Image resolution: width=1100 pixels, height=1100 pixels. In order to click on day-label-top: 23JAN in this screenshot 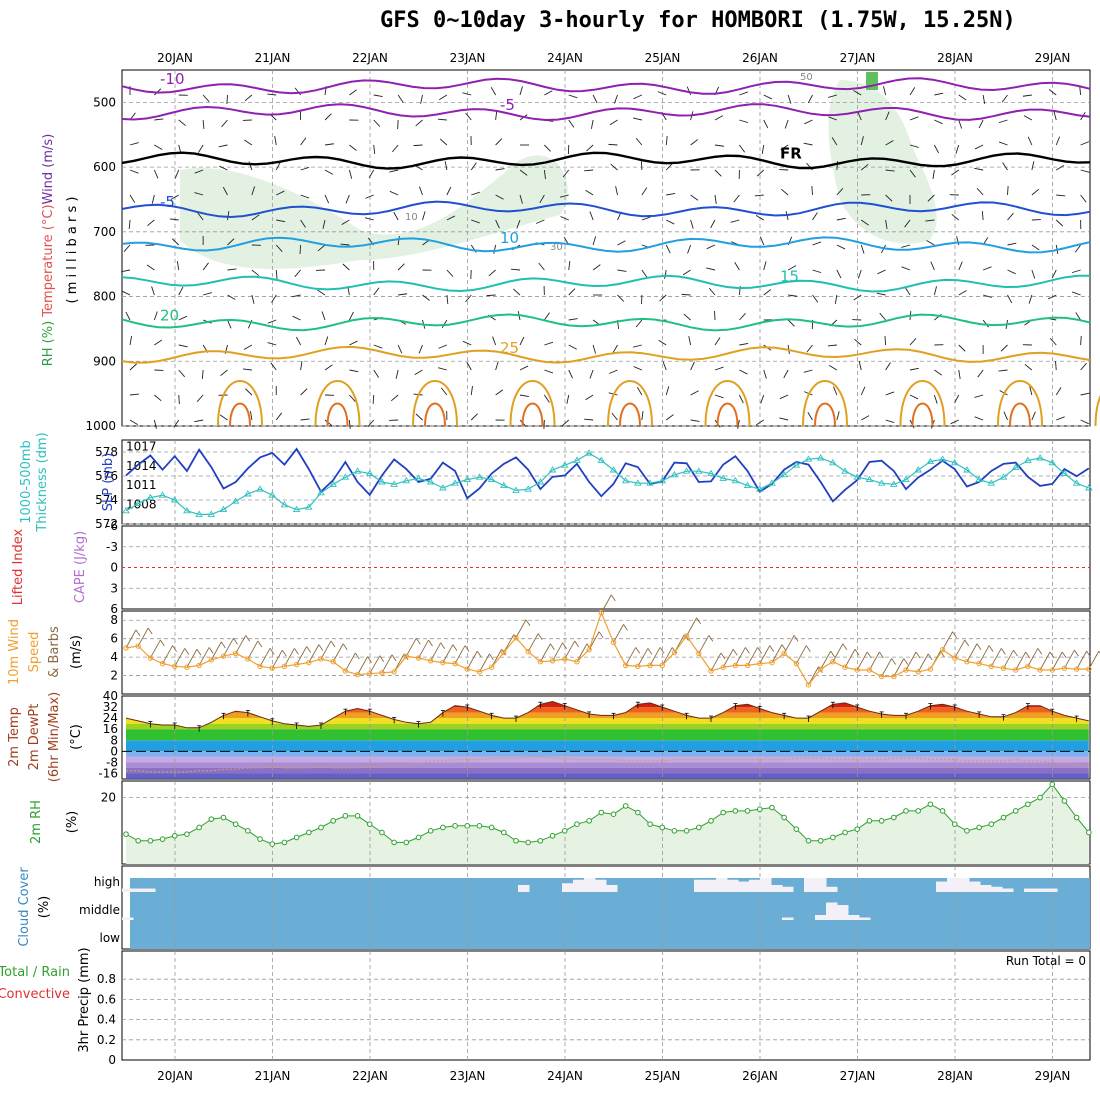, I will do `click(468, 58)`.